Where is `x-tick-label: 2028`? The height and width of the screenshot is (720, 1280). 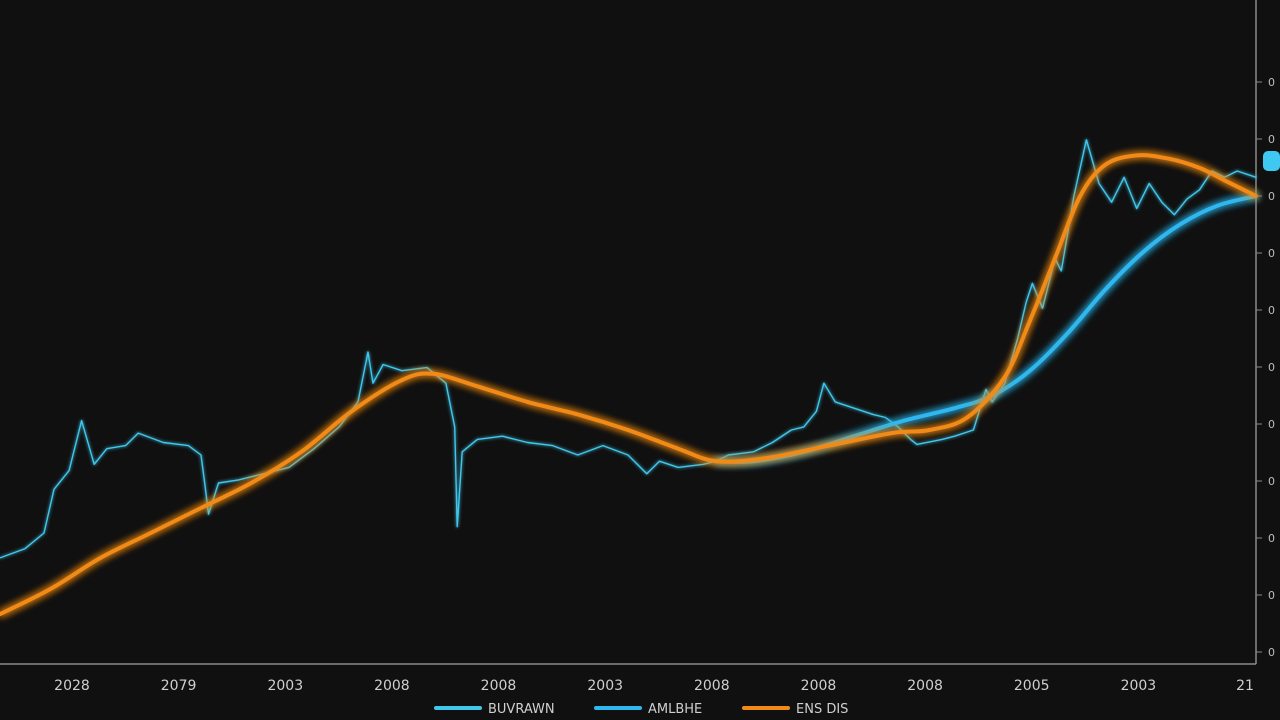
x-tick-label: 2028 is located at coordinates (72, 686).